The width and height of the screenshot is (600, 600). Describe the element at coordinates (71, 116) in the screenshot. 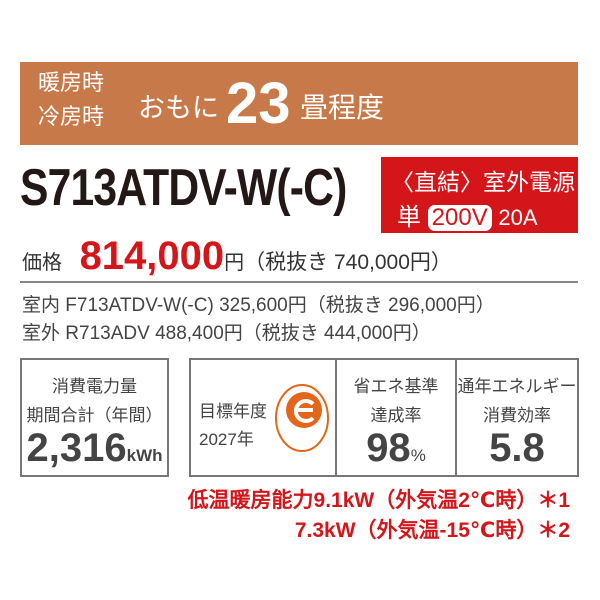

I see `cooling-label: 冷房時` at that location.